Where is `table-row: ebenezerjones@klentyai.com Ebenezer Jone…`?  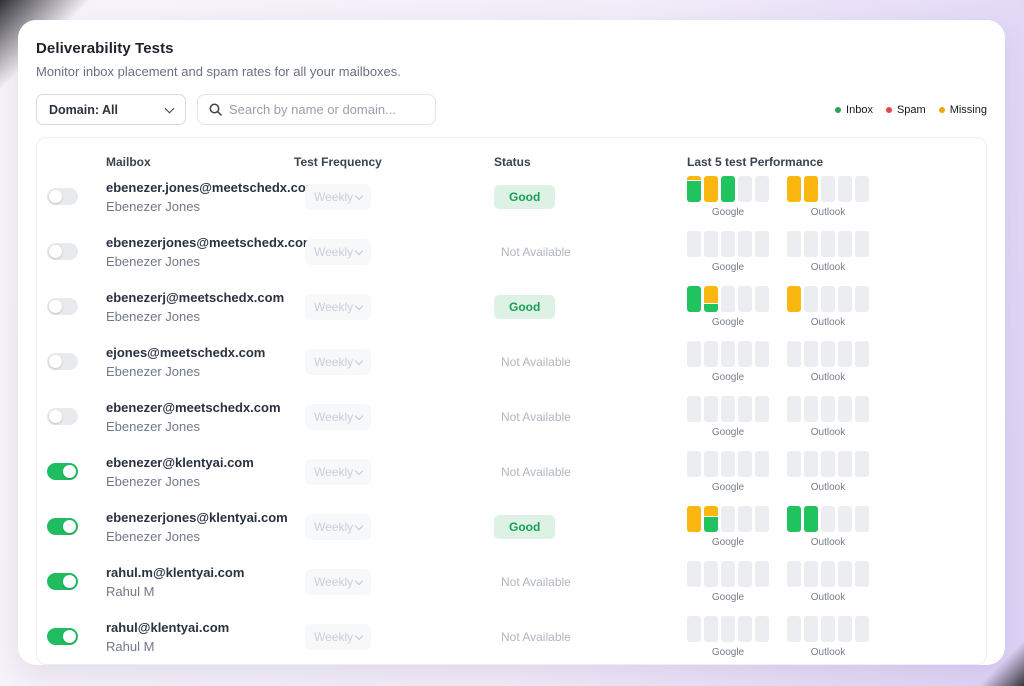
table-row: ebenezerjones@klentyai.com Ebenezer Jone… is located at coordinates (511, 526).